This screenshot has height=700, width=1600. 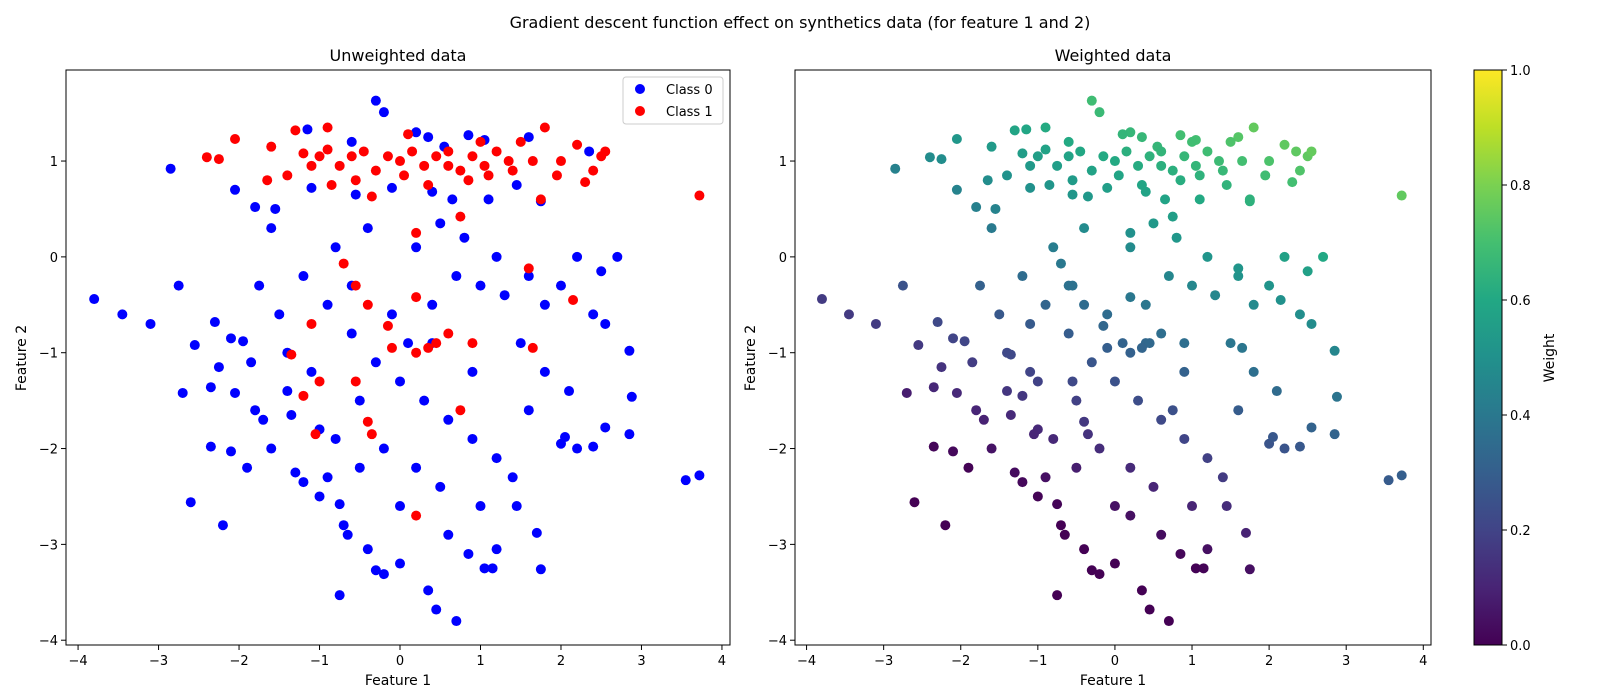 What do you see at coordinates (960, 661) in the screenshot?
I see `x-tick-label: −2` at bounding box center [960, 661].